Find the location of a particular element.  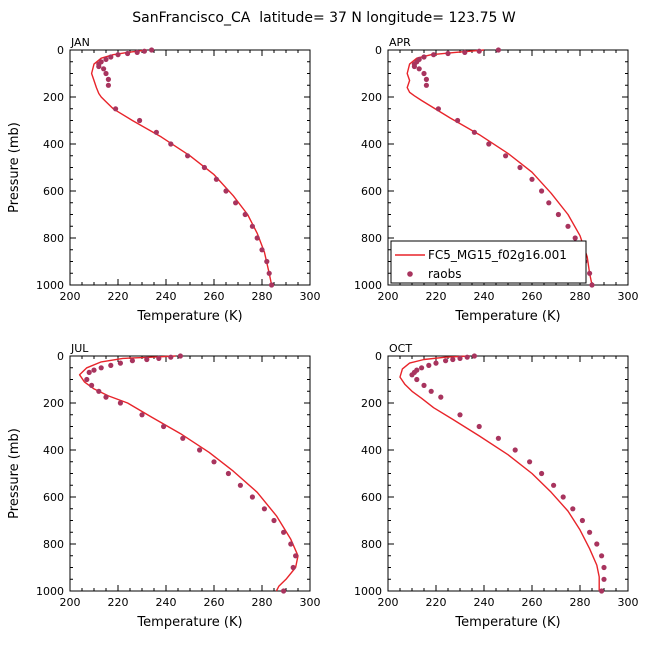

model-line is located at coordinates (499, 473).